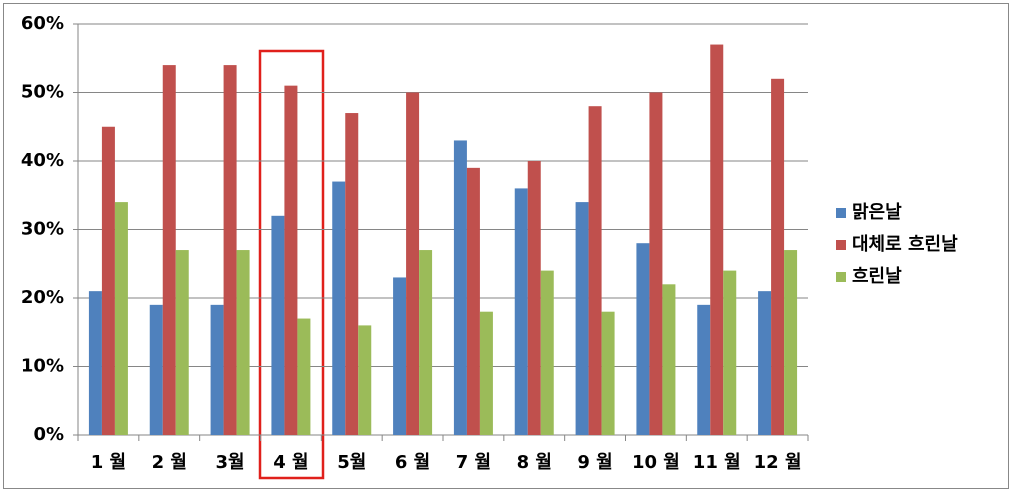 This screenshot has height=493, width=1013. I want to click on y-tick-label: 30%, so click(42, 229).